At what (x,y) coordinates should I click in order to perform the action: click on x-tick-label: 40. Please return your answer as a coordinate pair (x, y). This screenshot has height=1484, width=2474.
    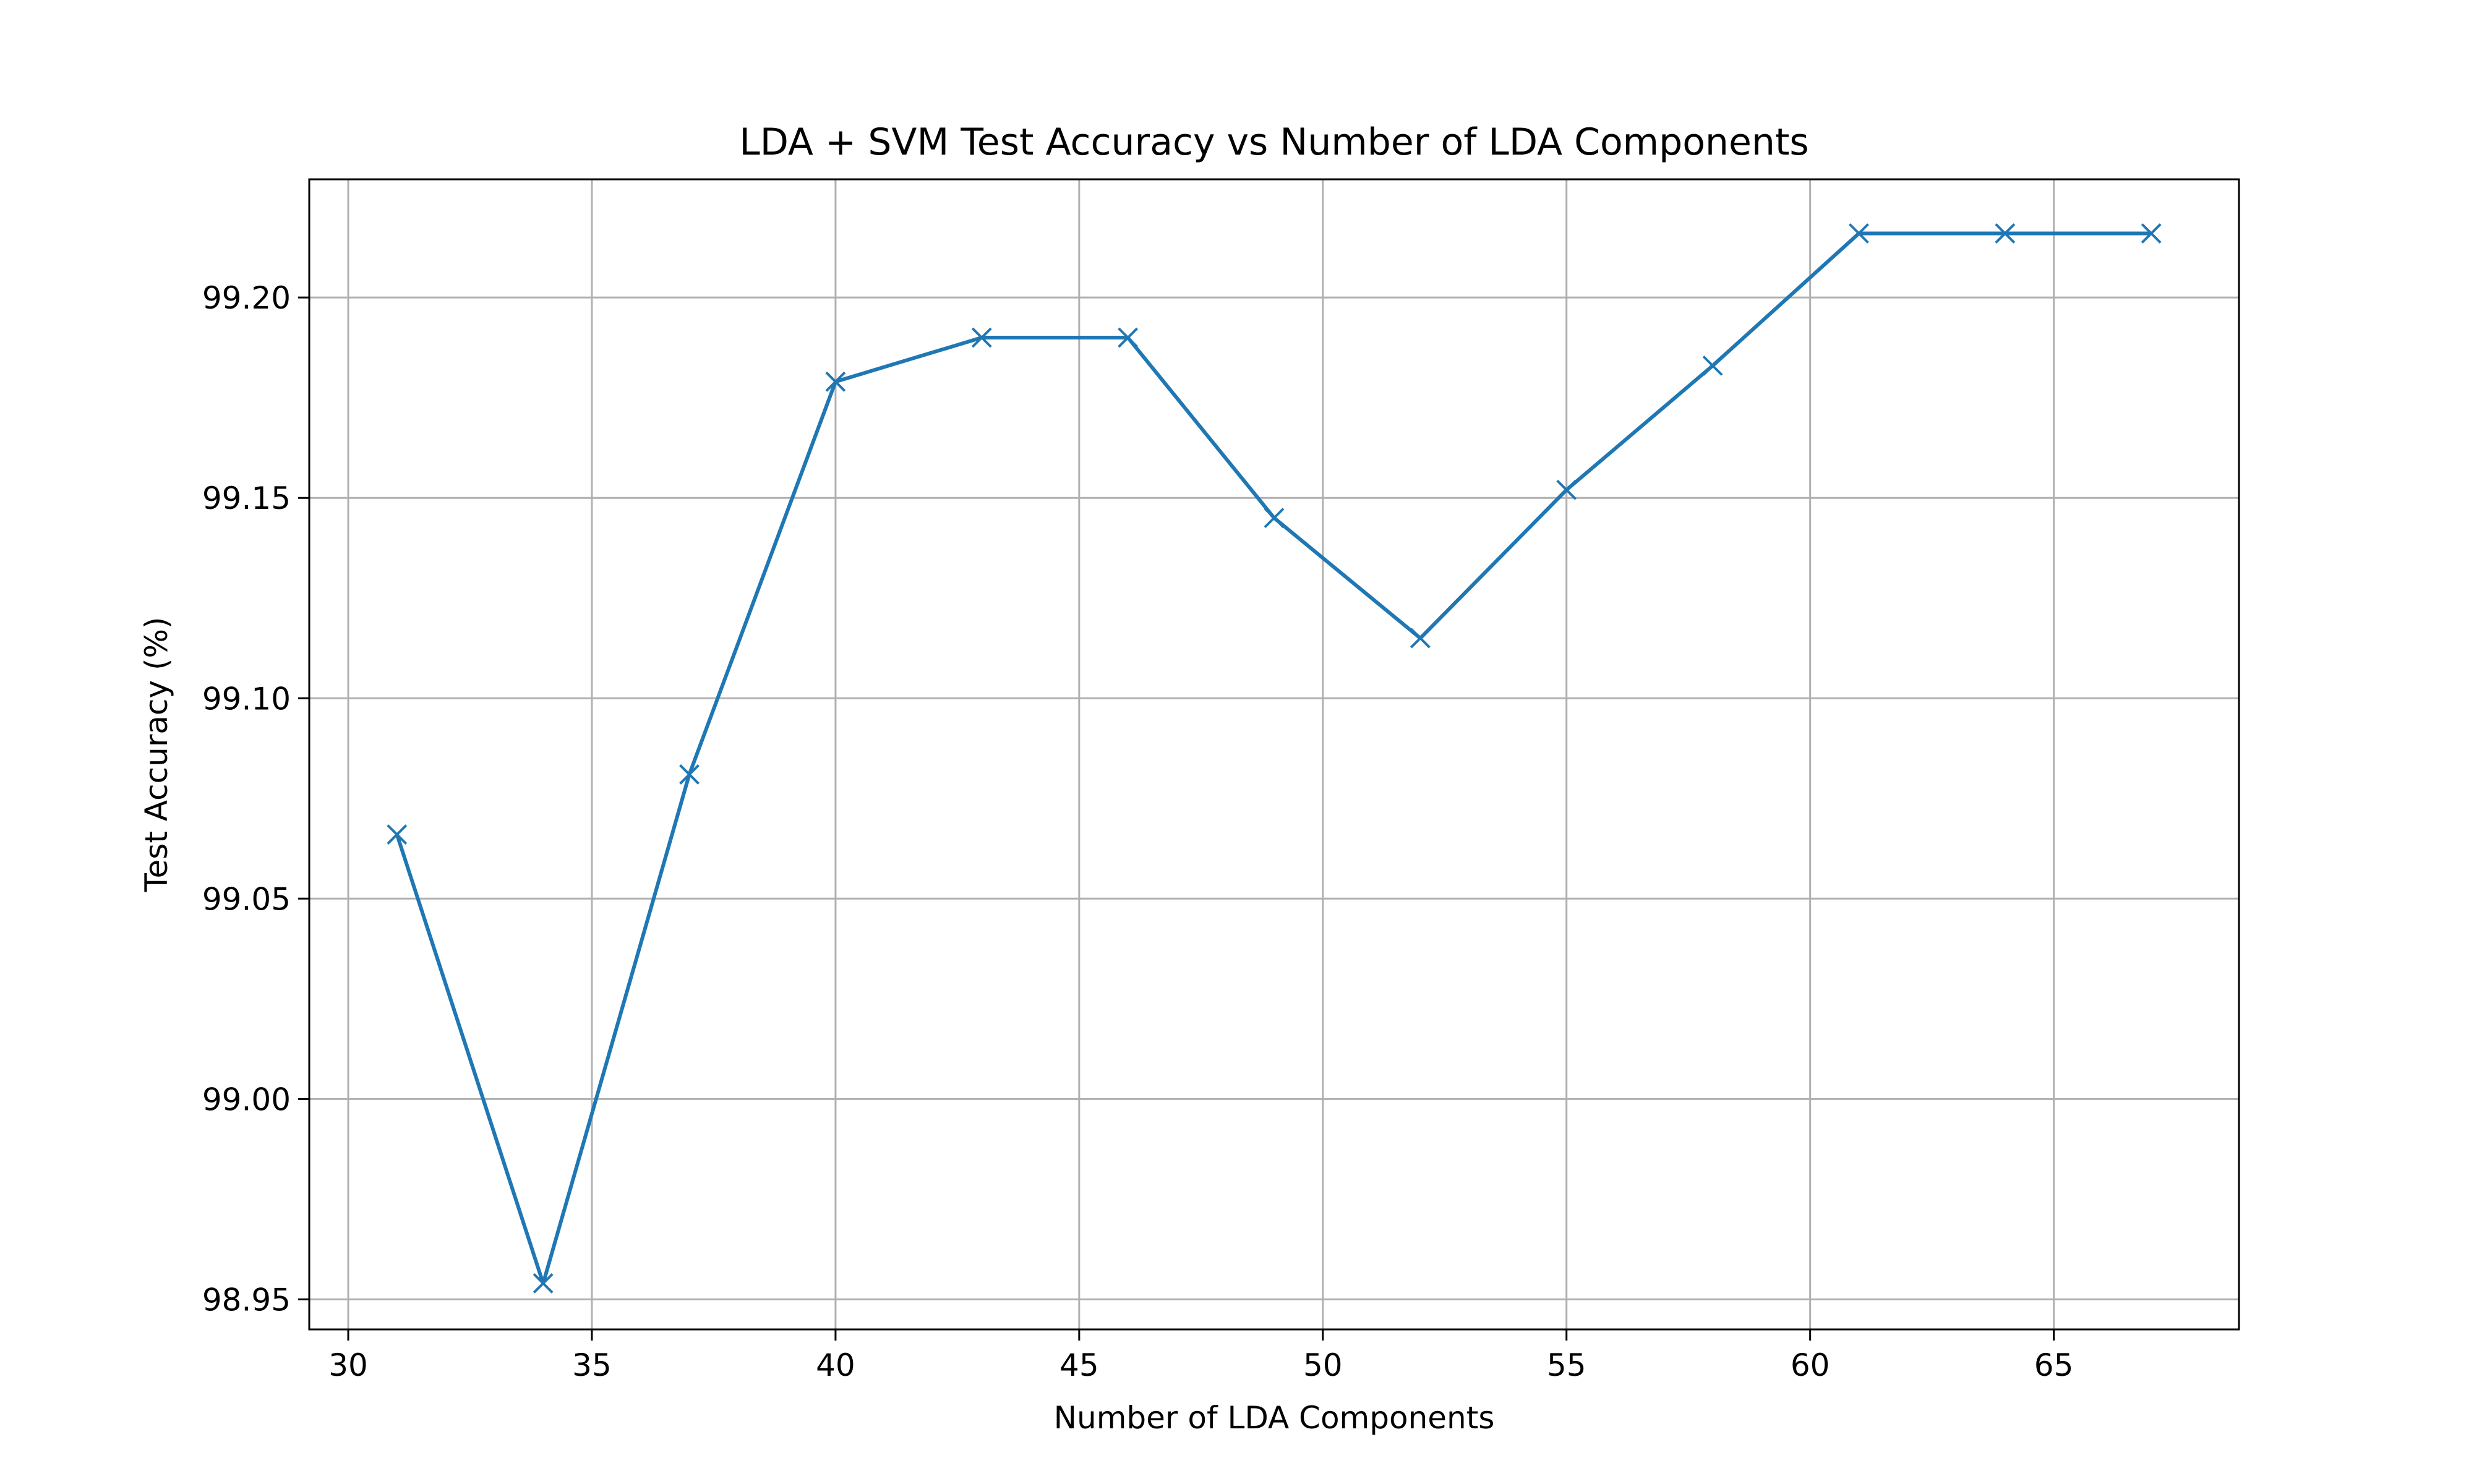
    Looking at the image, I should click on (836, 1365).